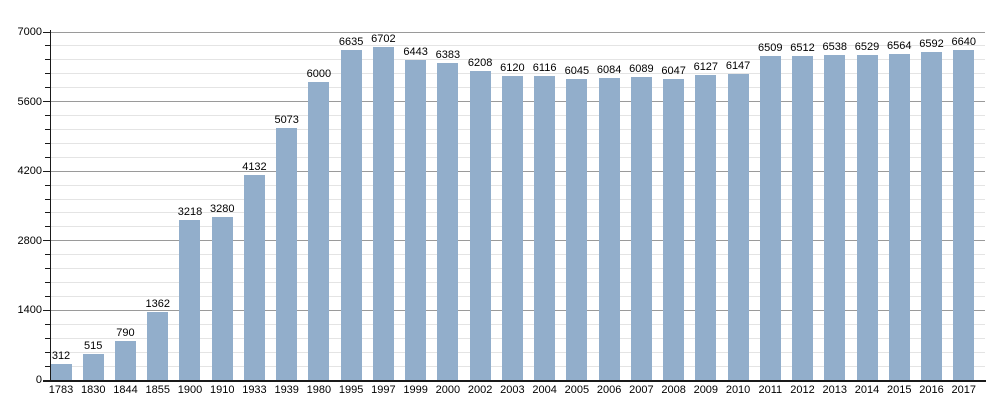 This screenshot has width=1000, height=400. I want to click on bar-2009, so click(706, 227).